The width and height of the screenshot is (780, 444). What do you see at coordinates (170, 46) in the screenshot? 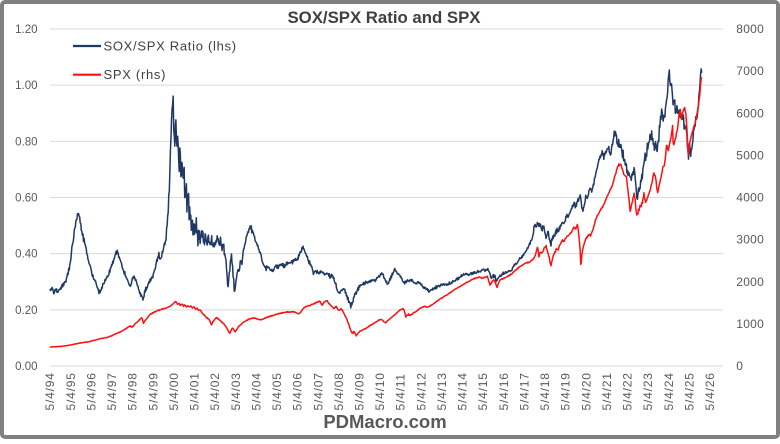
I see `svg-text: SOX/SPX Ratio (lhs)` at bounding box center [170, 46].